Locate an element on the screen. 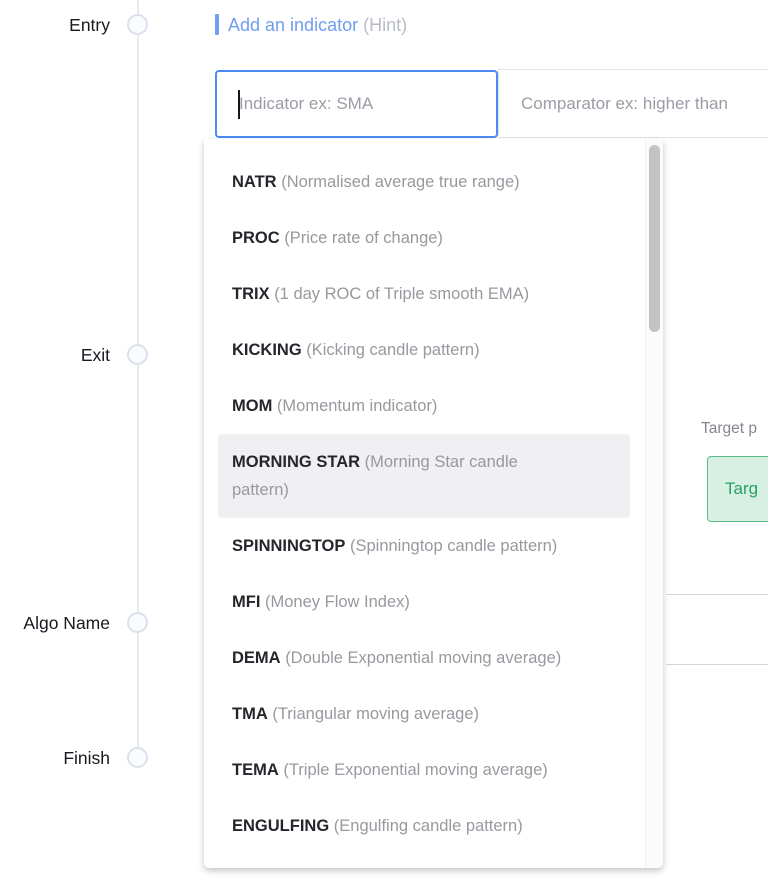  indicator-code: NATR is located at coordinates (254, 182).